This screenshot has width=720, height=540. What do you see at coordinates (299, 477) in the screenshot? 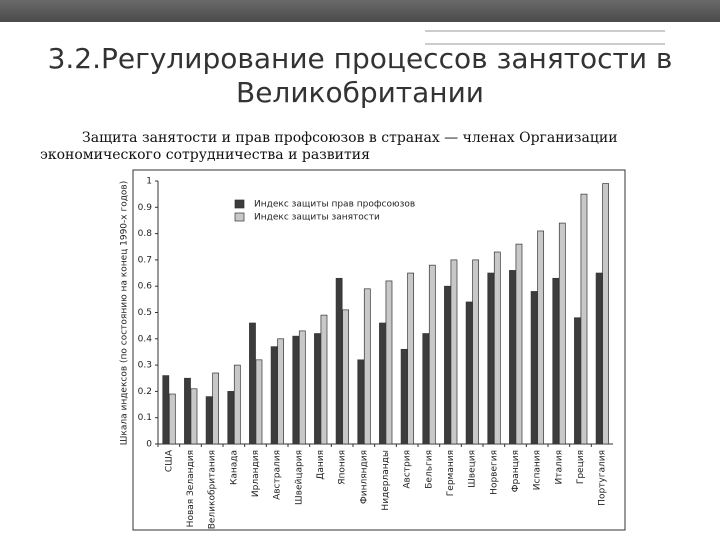
I see `x-tick-label: Швейцария` at bounding box center [299, 477].